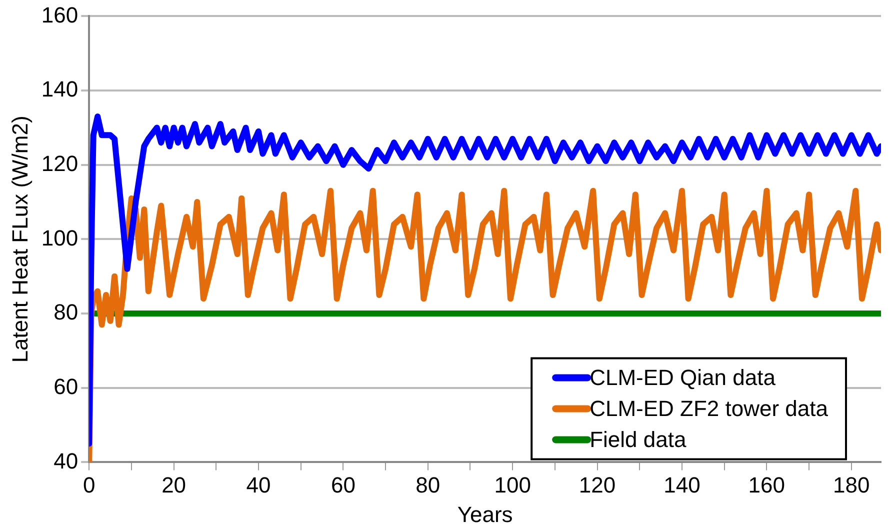 The width and height of the screenshot is (889, 529). What do you see at coordinates (485, 514) in the screenshot?
I see `x-axis-title: Years` at bounding box center [485, 514].